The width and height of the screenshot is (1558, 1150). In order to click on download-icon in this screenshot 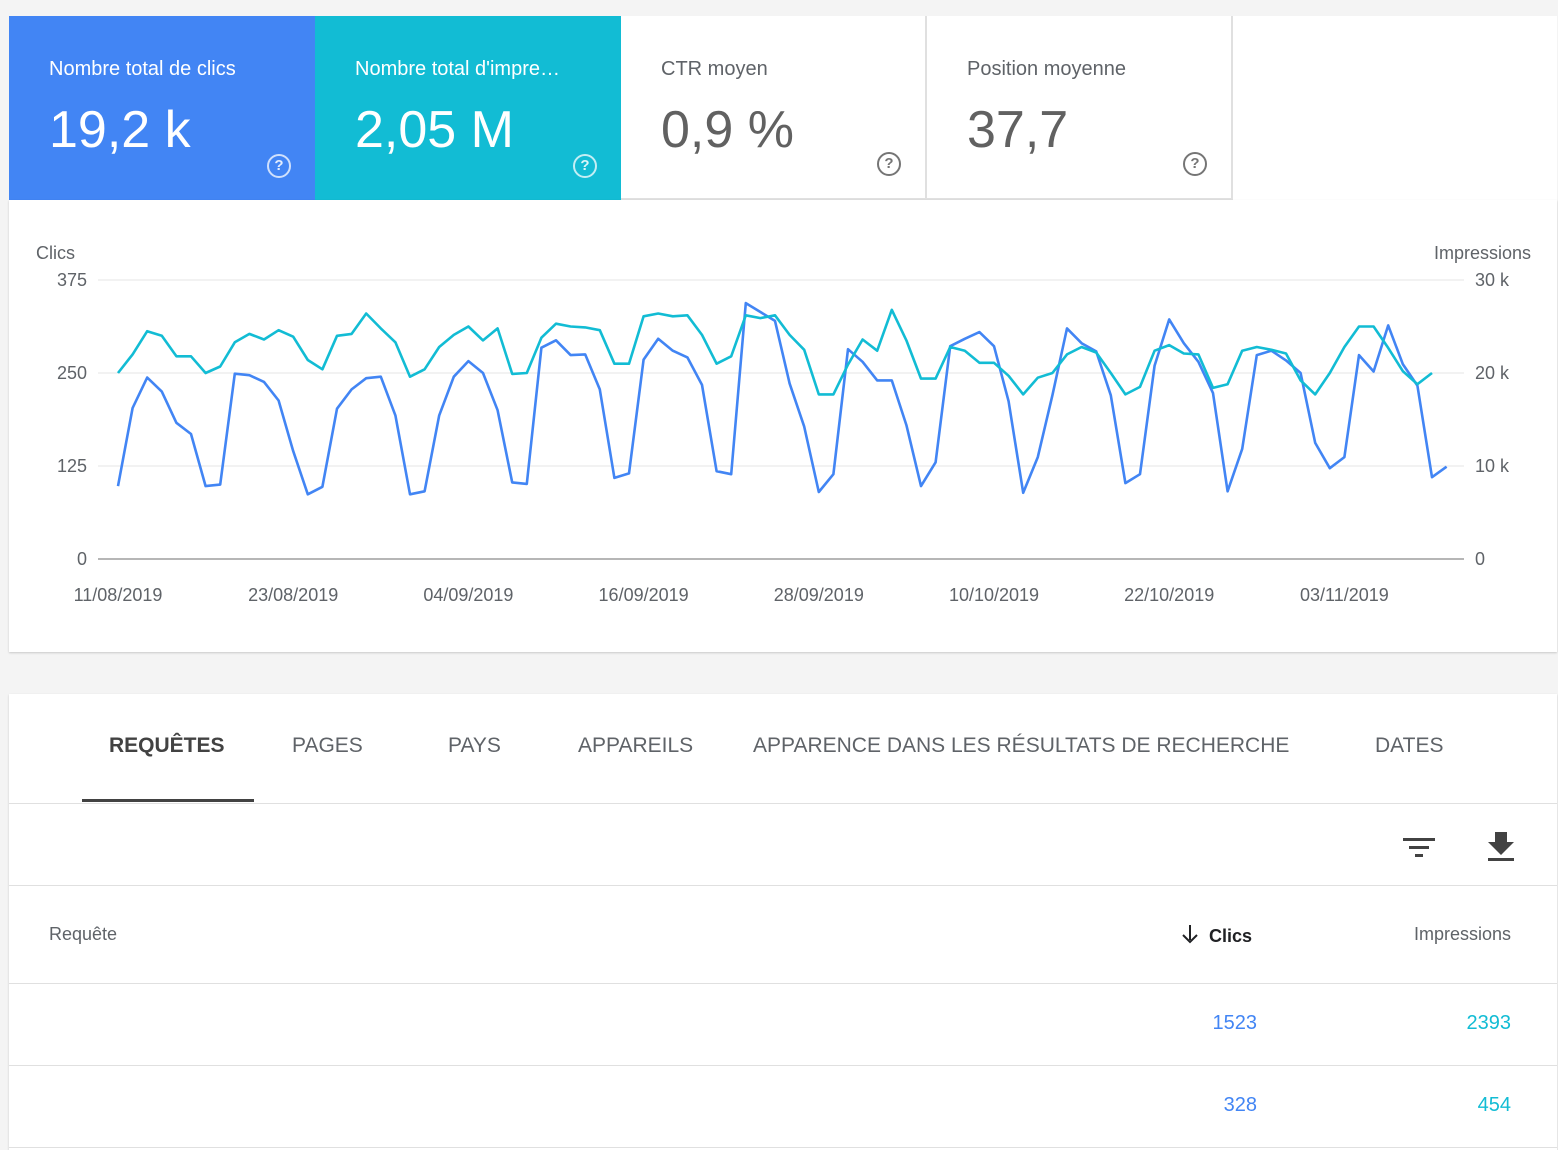, I will do `click(1501, 846)`.